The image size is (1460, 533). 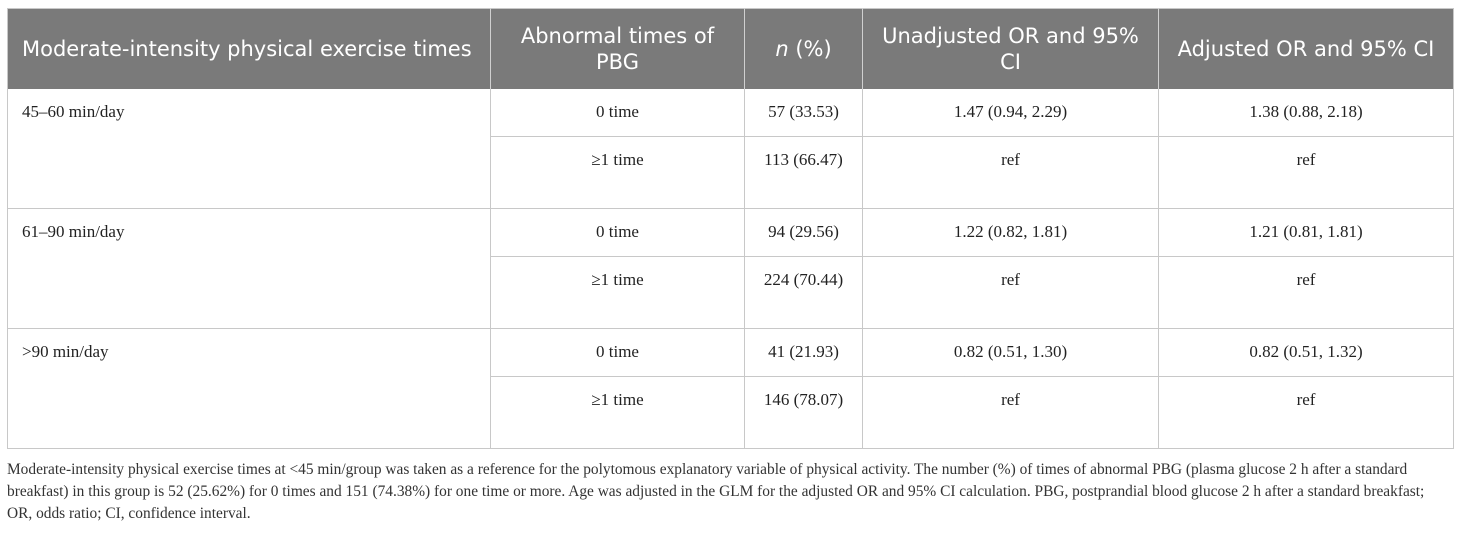 What do you see at coordinates (617, 48) in the screenshot?
I see `header-abnormal: Abnormal times of PBG` at bounding box center [617, 48].